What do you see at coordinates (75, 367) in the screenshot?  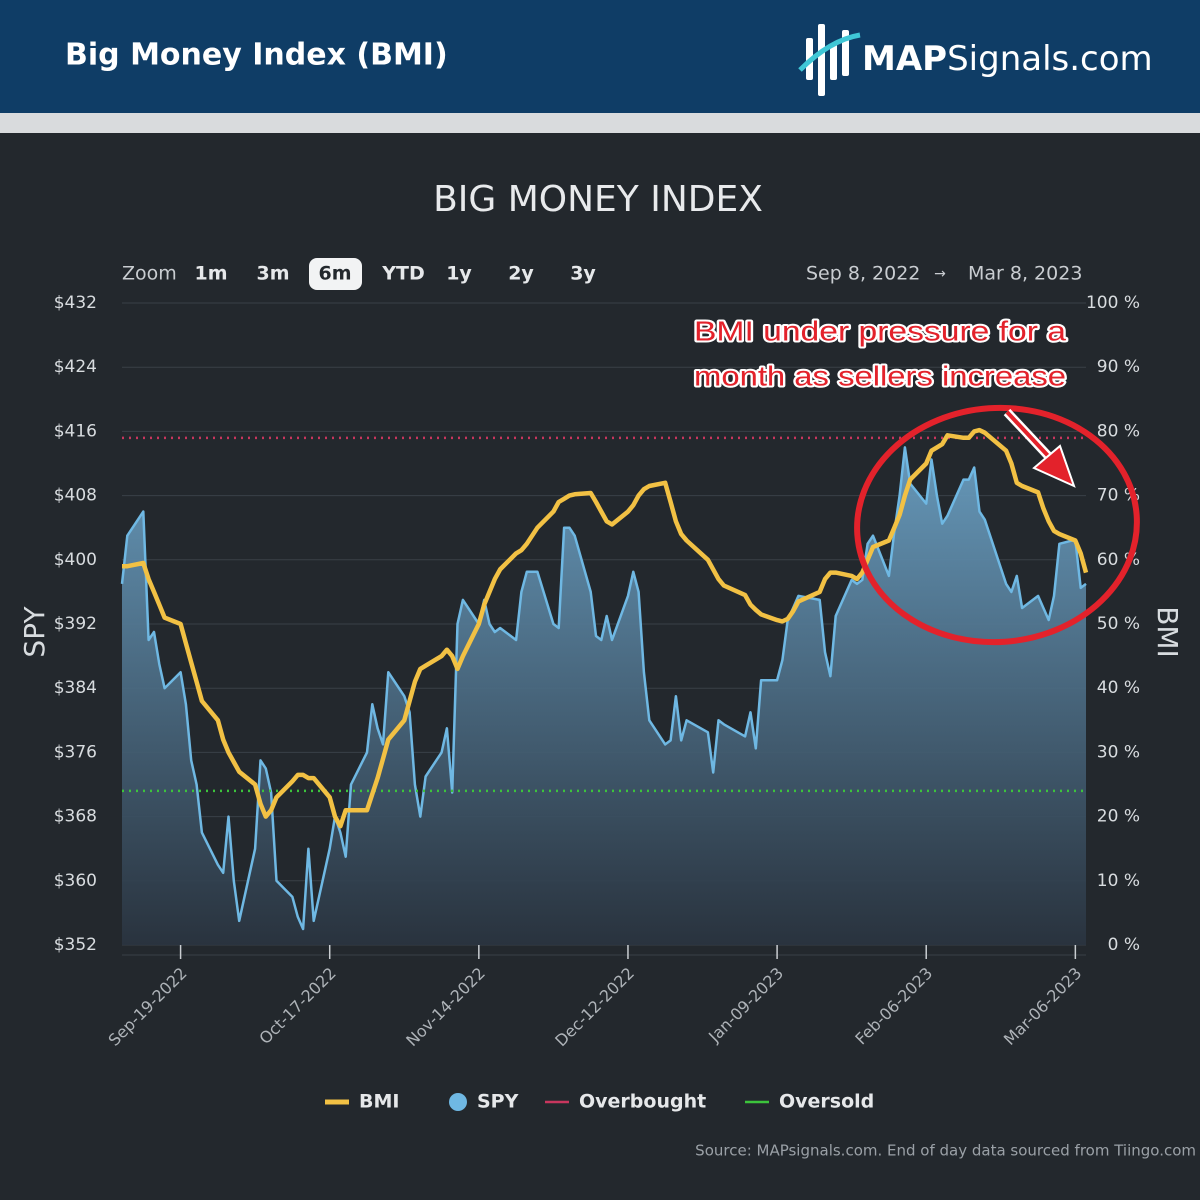 I see `y-tick-label: $424` at bounding box center [75, 367].